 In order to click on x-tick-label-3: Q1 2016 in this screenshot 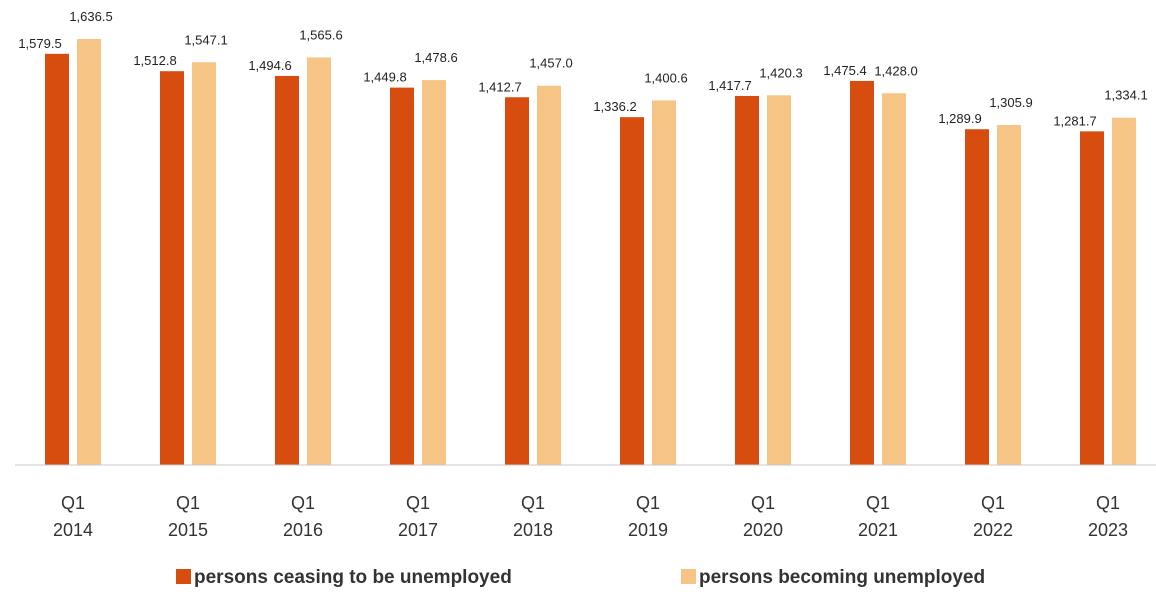, I will do `click(303, 516)`.